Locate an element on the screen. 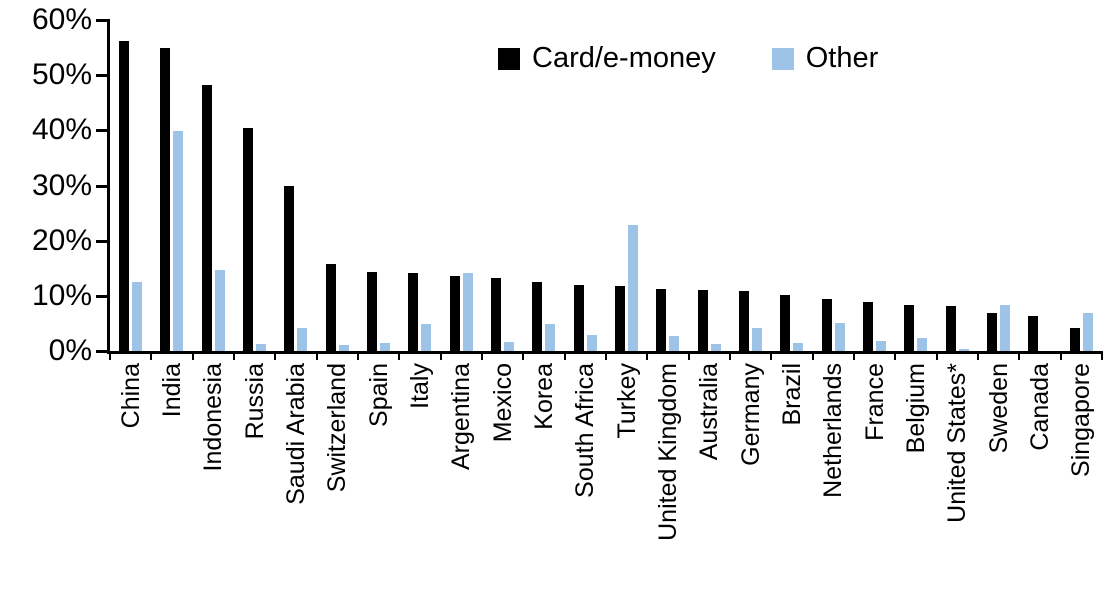 The image size is (1112, 594). x-axis-label: Brazil is located at coordinates (792, 394).